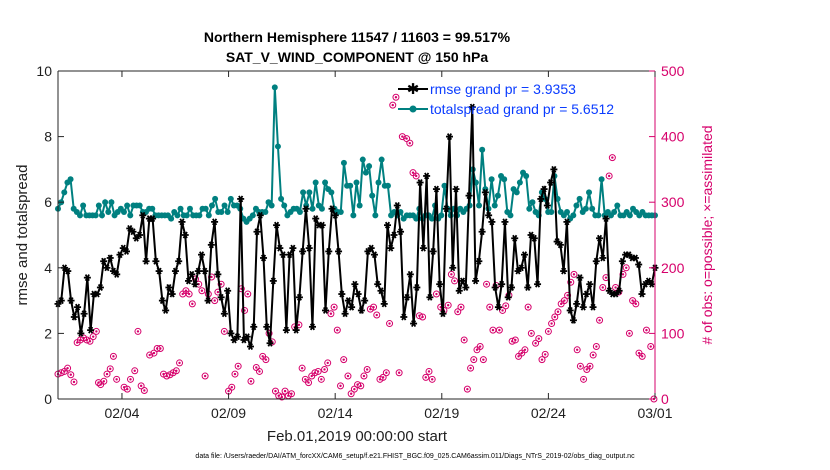  Describe the element at coordinates (357, 57) in the screenshot. I see `chart-title-line2: SAT_V_WIND_COMPONENT @ 150 hPa` at that location.